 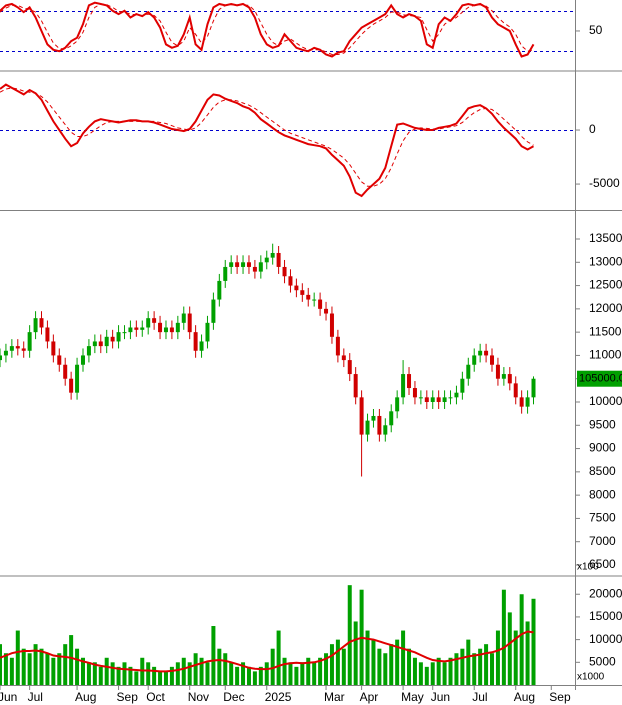 What do you see at coordinates (233, 697) in the screenshot?
I see `x-tick-label: Dec` at bounding box center [233, 697].